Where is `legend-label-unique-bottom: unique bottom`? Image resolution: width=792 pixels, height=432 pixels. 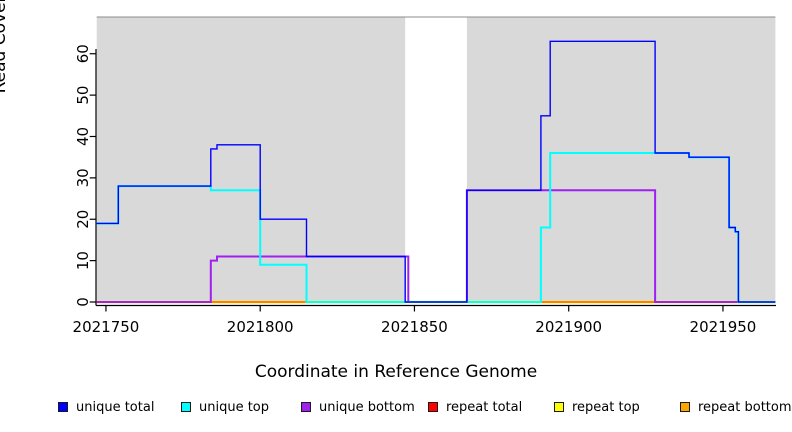 legend-label-unique-bottom: unique bottom is located at coordinates (367, 407).